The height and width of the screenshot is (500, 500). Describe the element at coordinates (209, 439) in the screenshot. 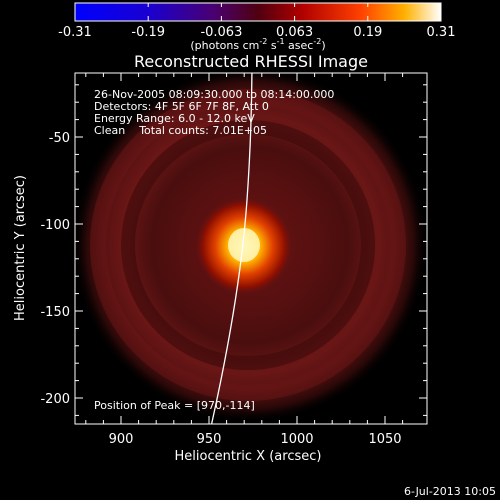

I see `x-tick-label: 950` at that location.